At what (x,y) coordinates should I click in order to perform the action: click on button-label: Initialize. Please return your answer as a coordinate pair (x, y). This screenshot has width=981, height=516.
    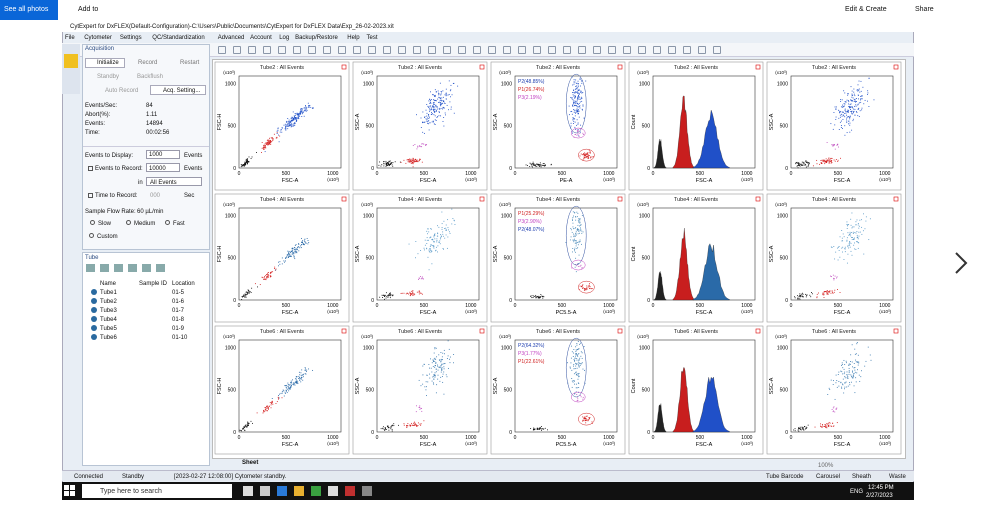
    Looking at the image, I should click on (108, 63).